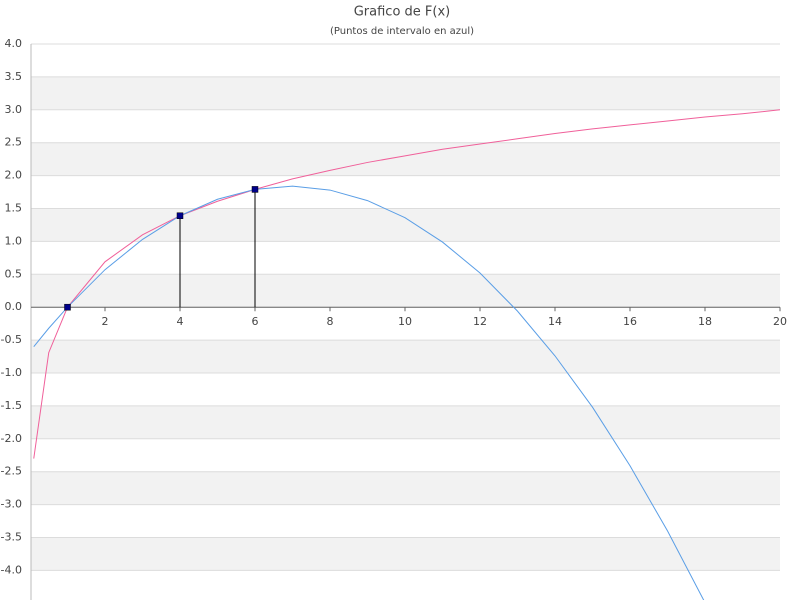 The height and width of the screenshot is (600, 800). I want to click on x-tick-label: 14, so click(555, 321).